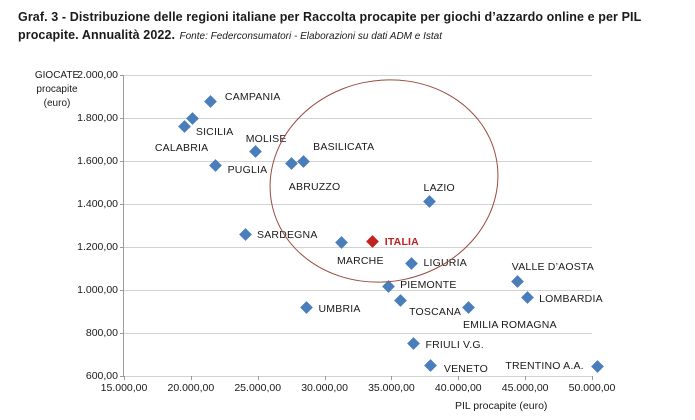  Describe the element at coordinates (181, 148) in the screenshot. I see `data-point-label: CALABRIA` at that location.